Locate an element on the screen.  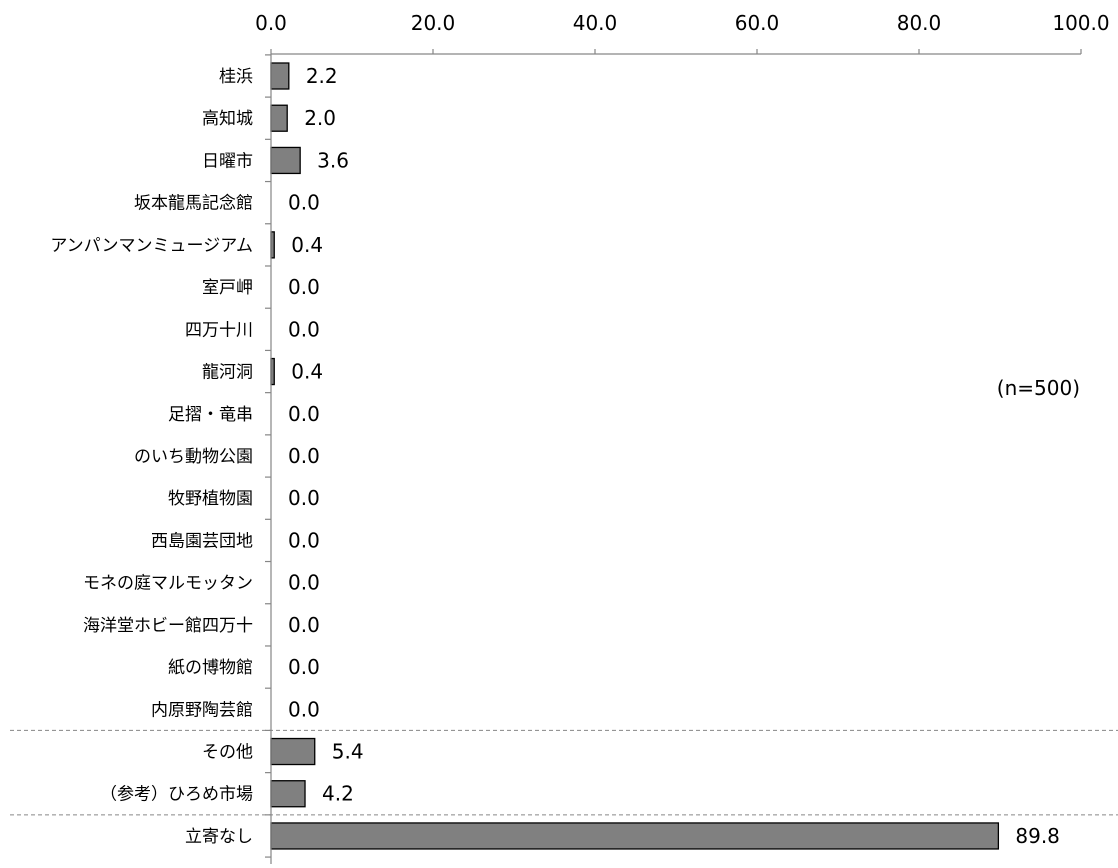
category-label: 坂本龍馬記念館 is located at coordinates (193, 203).